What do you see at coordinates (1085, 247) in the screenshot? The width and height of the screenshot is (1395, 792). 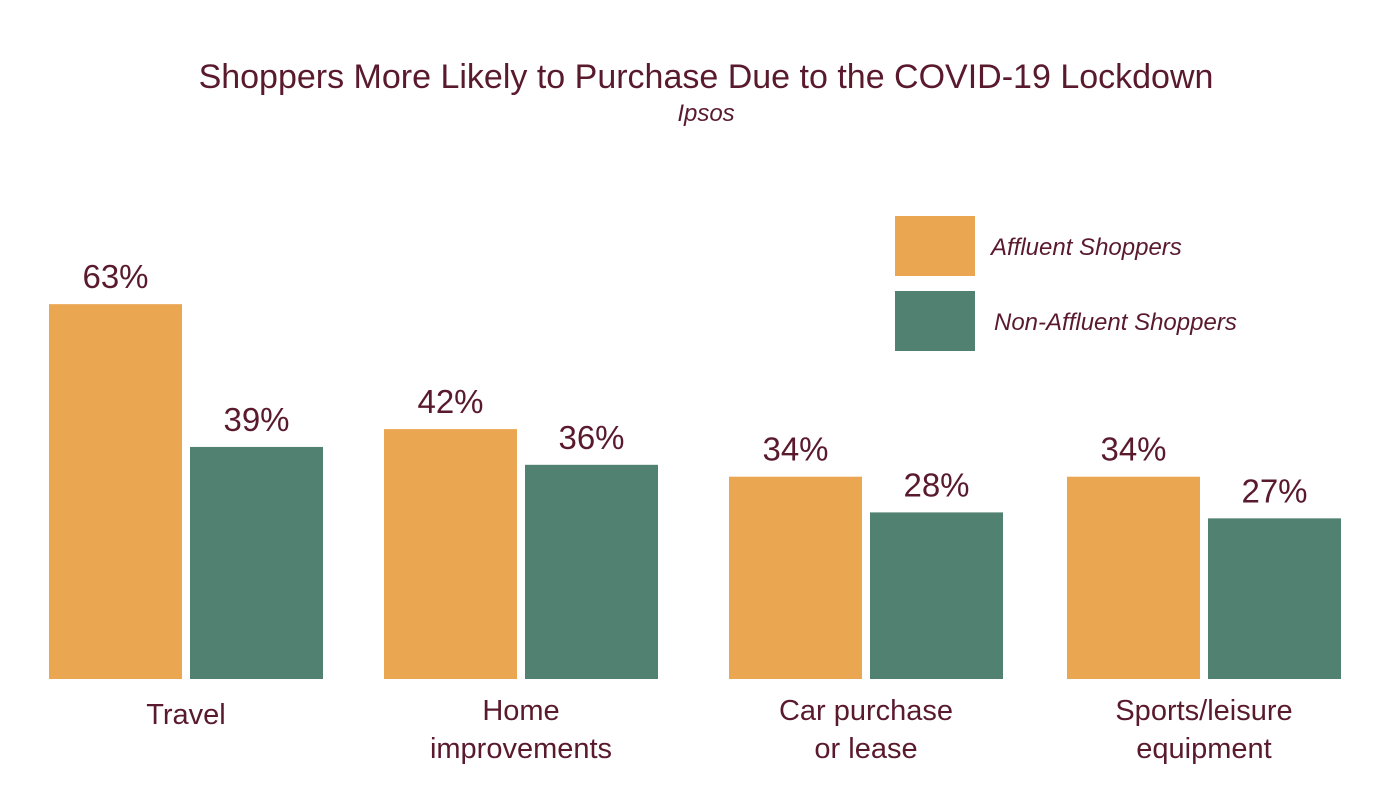 I see `legend-label: Affluent Shoppers` at bounding box center [1085, 247].